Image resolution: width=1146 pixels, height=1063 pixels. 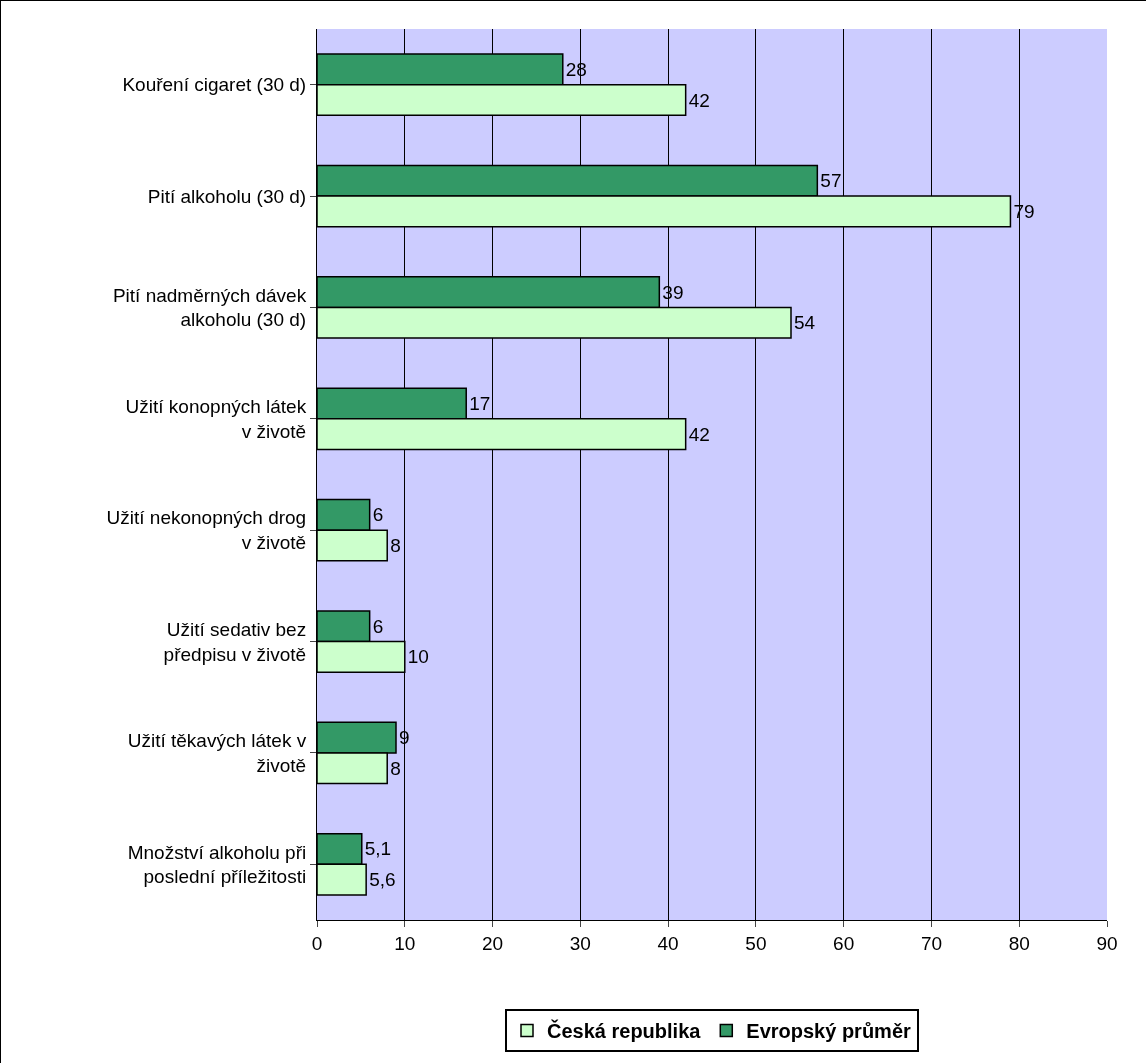 What do you see at coordinates (382, 880) in the screenshot?
I see `data-label: 5,6` at bounding box center [382, 880].